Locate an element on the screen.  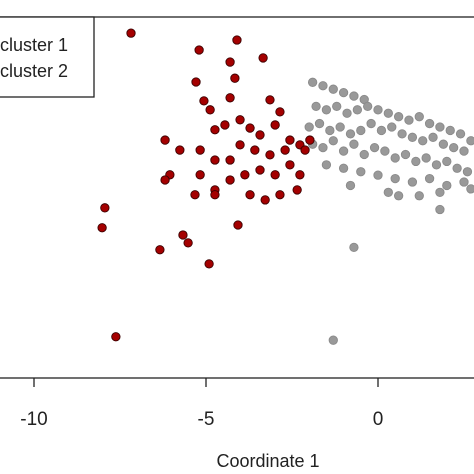
x-axis-label: Coordinate 1 is located at coordinates (267, 461).